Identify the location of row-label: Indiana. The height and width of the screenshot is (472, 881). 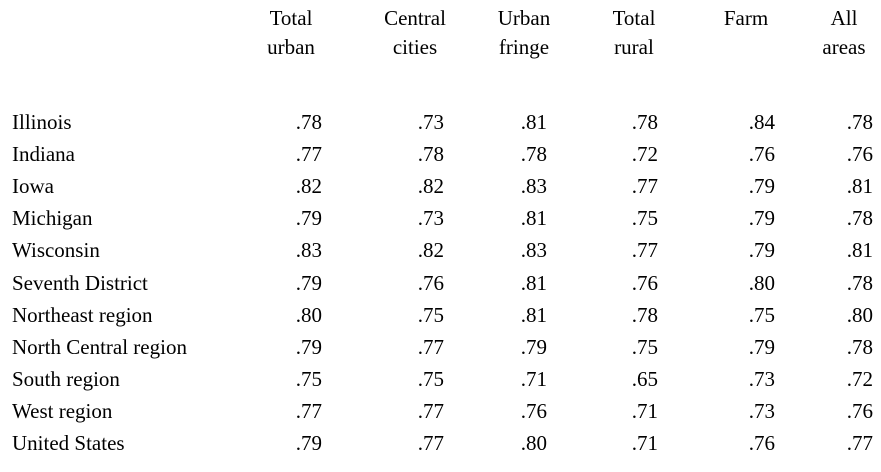
(43, 154).